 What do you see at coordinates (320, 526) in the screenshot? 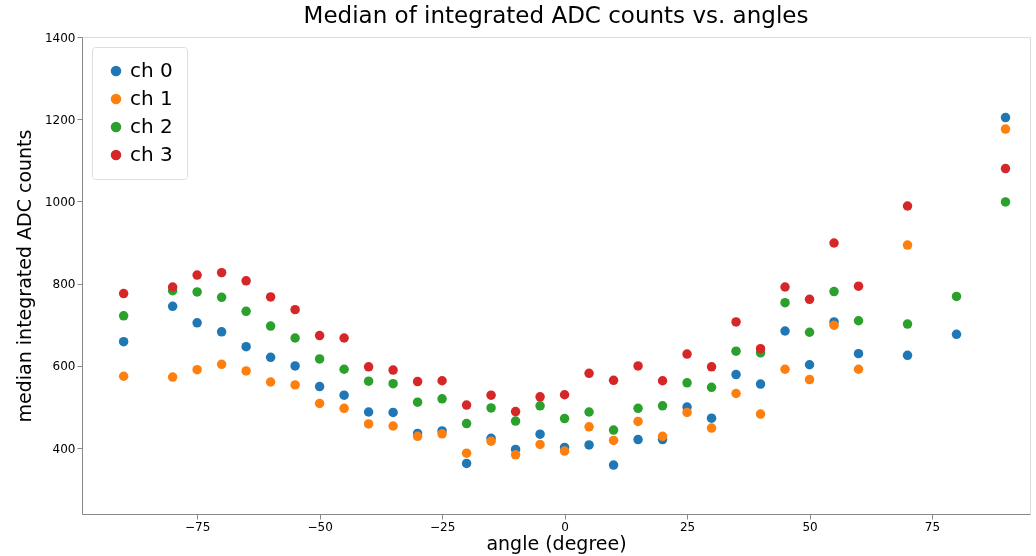
I see `x-tick-label: −50` at bounding box center [320, 526].